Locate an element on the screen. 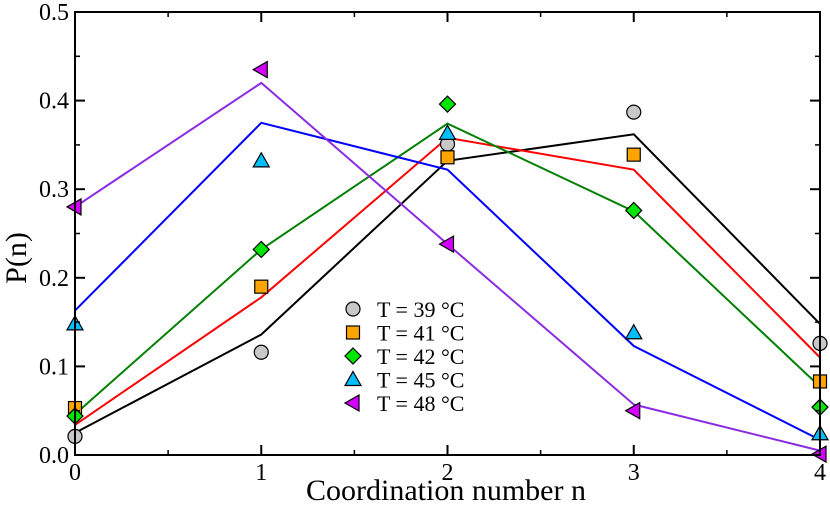 The image size is (830, 510). data-point-series-4-n3 is located at coordinates (633, 331).